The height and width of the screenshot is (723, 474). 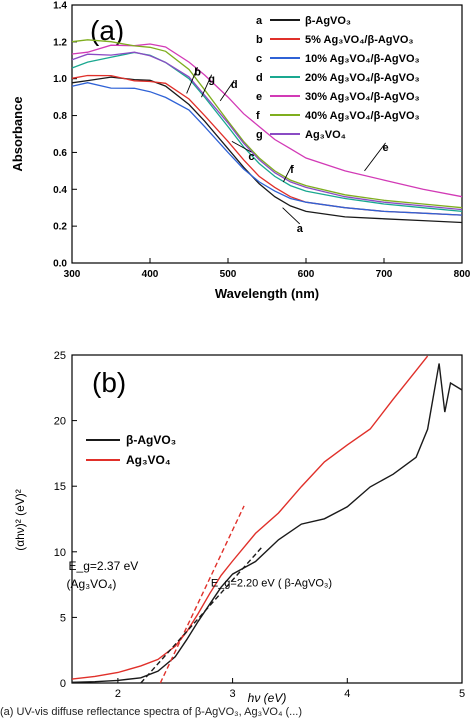 I want to click on legend-label-d: 20% Ag₃VO₄/β-AgVO₃, so click(x=362, y=78).